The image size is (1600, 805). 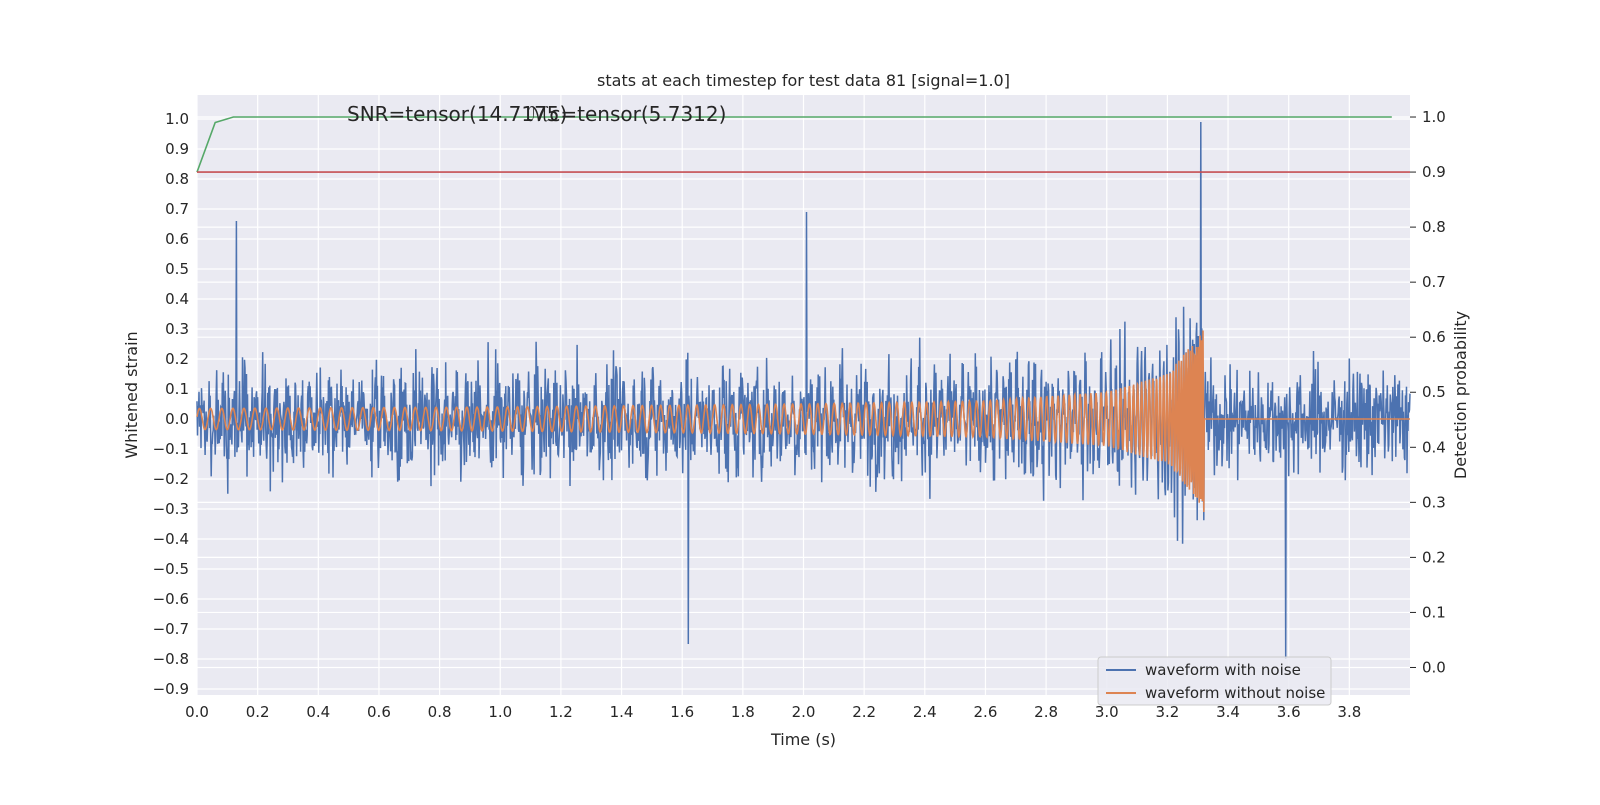 What do you see at coordinates (1434, 447) in the screenshot?
I see `y2-tick-label: 0.4` at bounding box center [1434, 447].